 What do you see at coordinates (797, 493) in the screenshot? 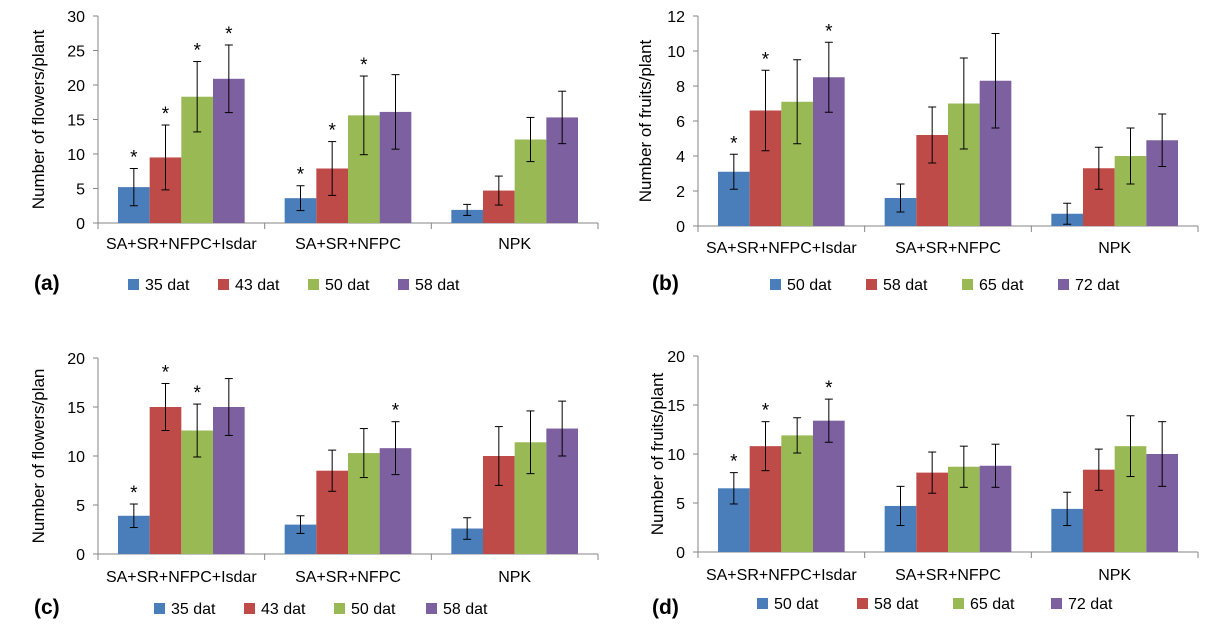
I see `bar-65-dat` at bounding box center [797, 493].